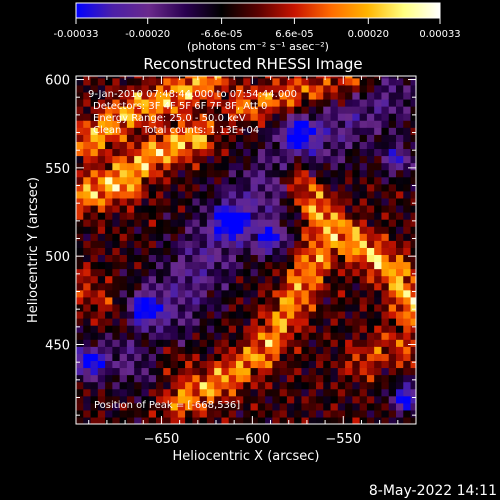 Image resolution: width=500 pixels, height=500 pixels. What do you see at coordinates (368, 34) in the screenshot?
I see `colorbar-tick-label: 0.00020` at bounding box center [368, 34].